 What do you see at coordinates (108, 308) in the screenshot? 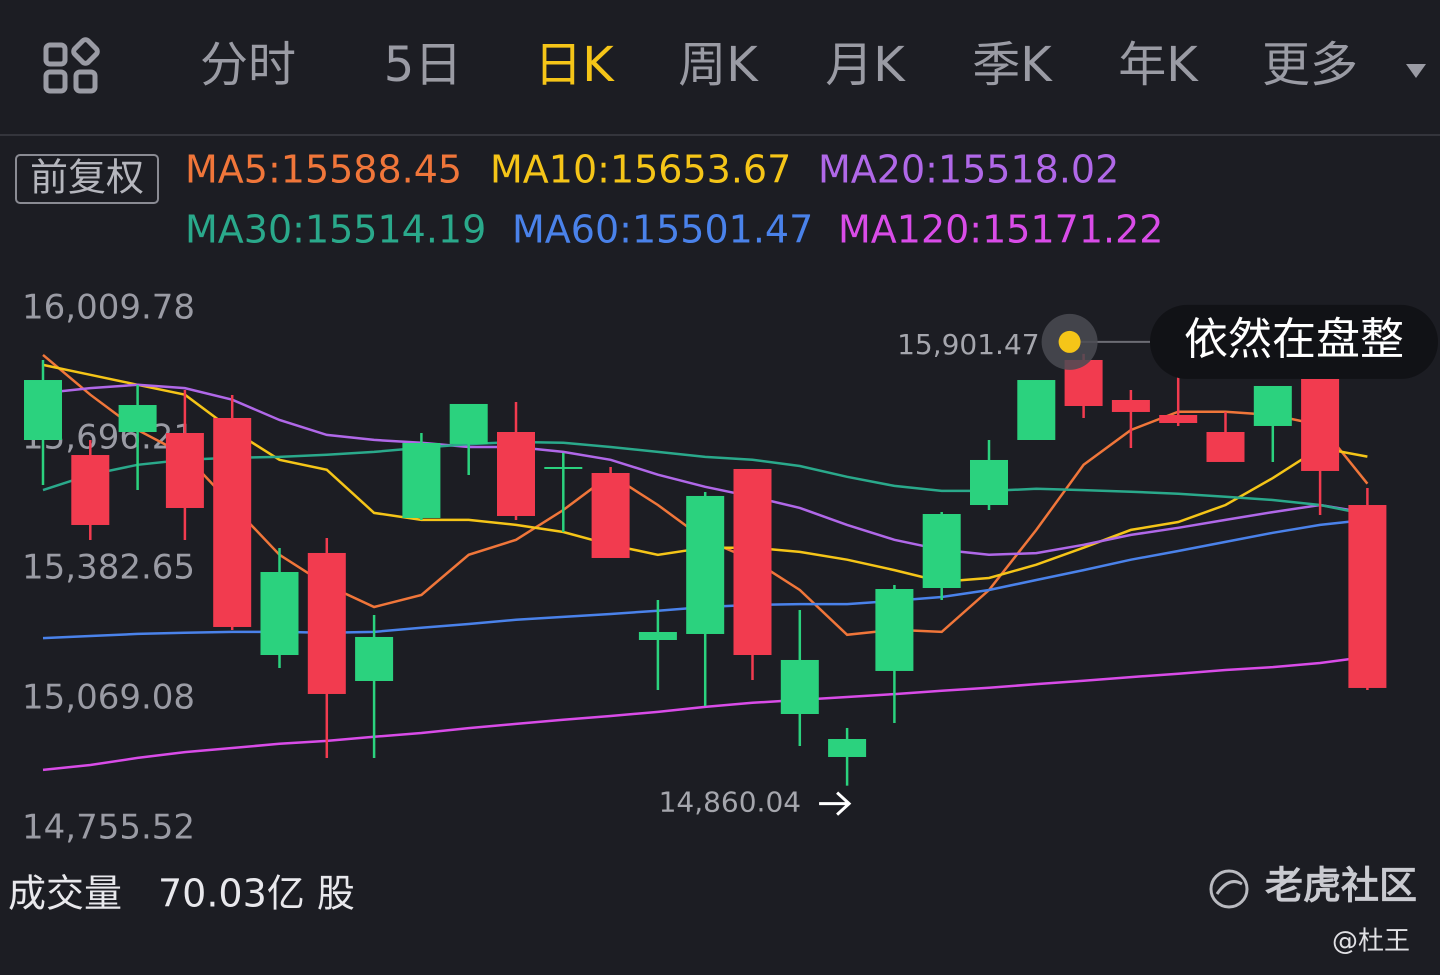
I see `y-tick-label: 16,009.78` at bounding box center [108, 308].